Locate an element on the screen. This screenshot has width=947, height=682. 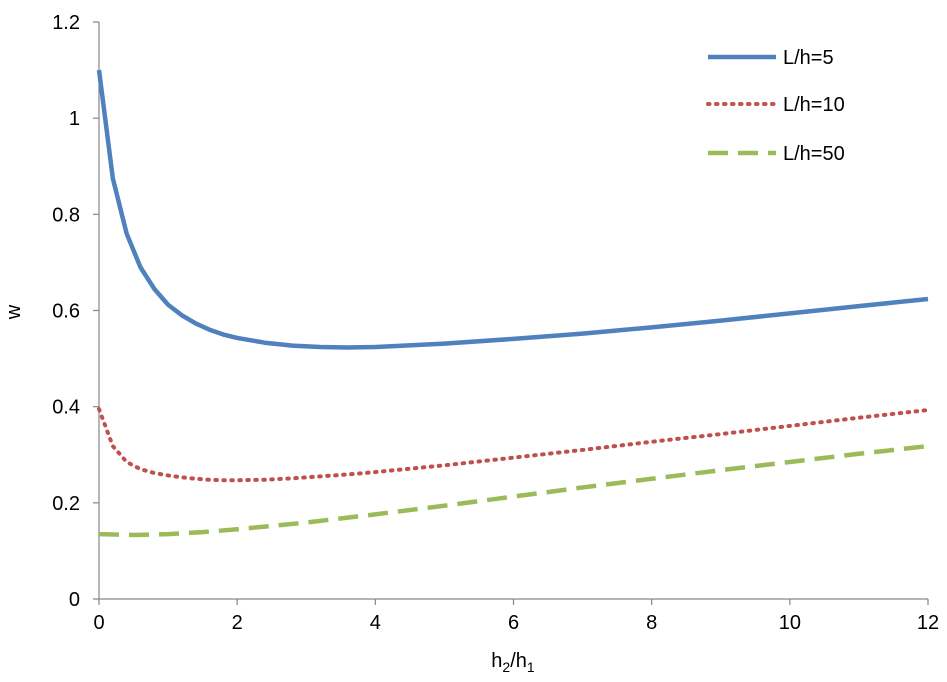
y-tick-label: 0.6 is located at coordinates (66, 312).